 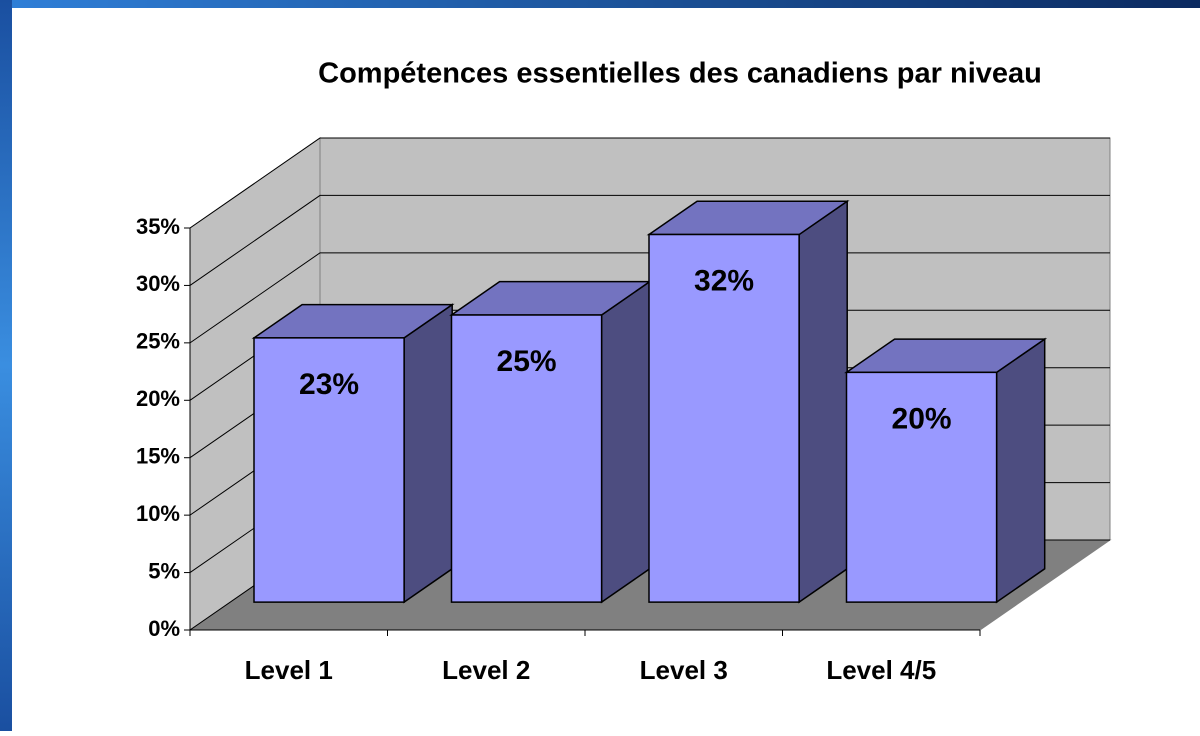 What do you see at coordinates (600, 4) in the screenshot?
I see `frame-top` at bounding box center [600, 4].